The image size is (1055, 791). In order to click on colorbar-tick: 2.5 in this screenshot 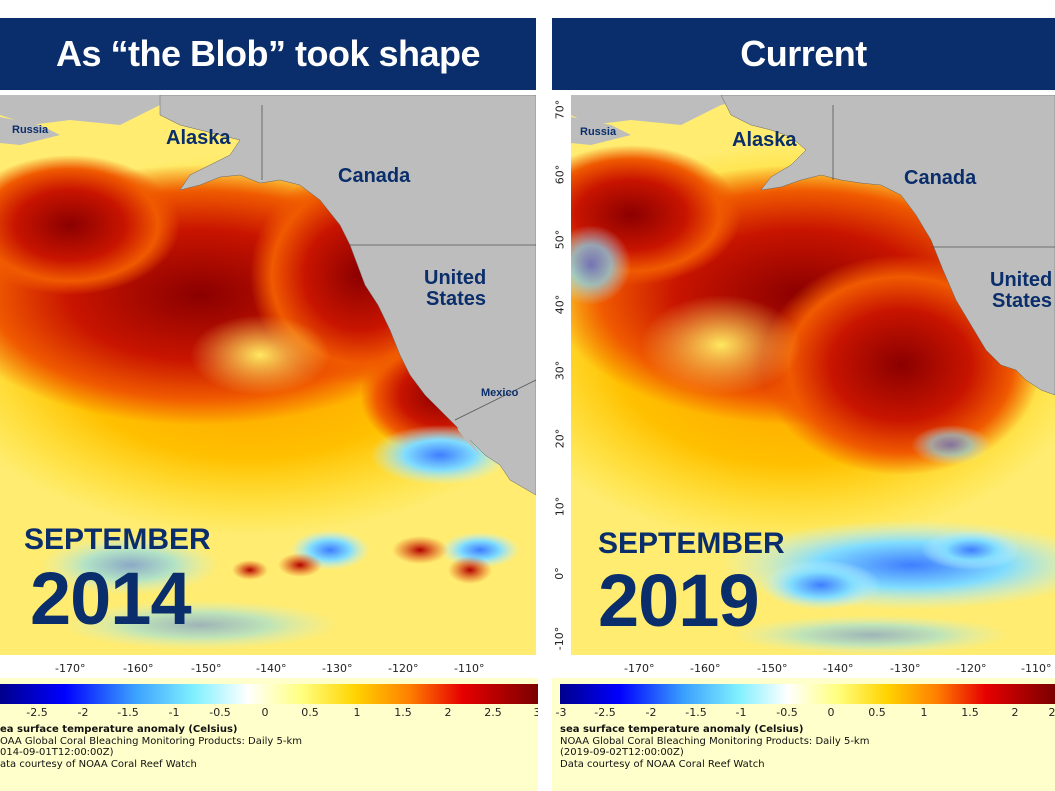, I will do `click(493, 712)`.